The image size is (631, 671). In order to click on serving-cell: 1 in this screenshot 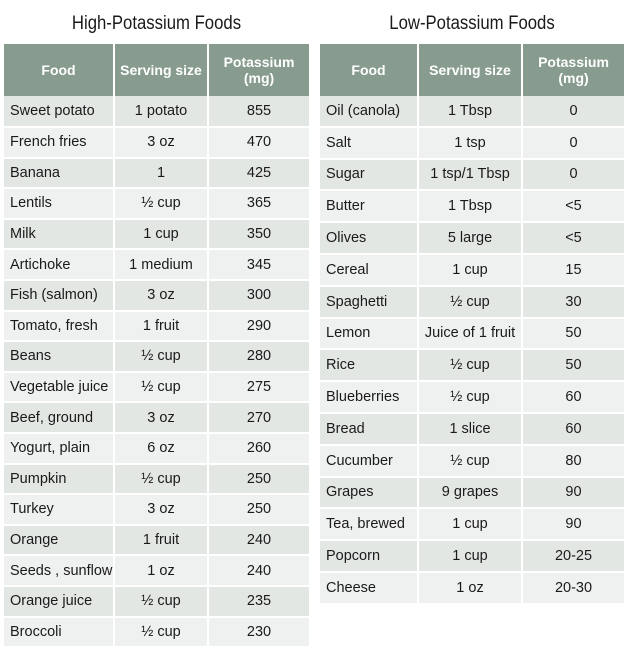, I will do `click(161, 173)`.